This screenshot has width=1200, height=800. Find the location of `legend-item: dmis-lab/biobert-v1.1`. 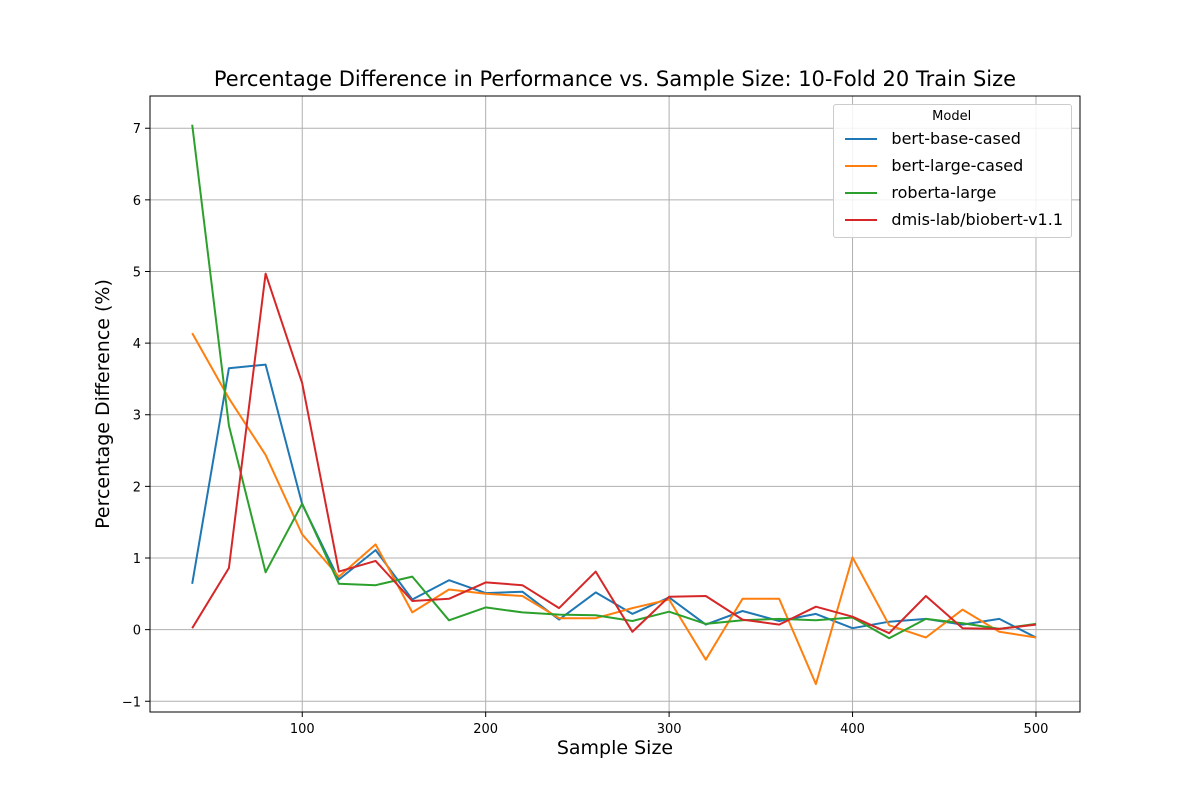

legend-item: dmis-lab/biobert-v1.1 is located at coordinates (951, 219).